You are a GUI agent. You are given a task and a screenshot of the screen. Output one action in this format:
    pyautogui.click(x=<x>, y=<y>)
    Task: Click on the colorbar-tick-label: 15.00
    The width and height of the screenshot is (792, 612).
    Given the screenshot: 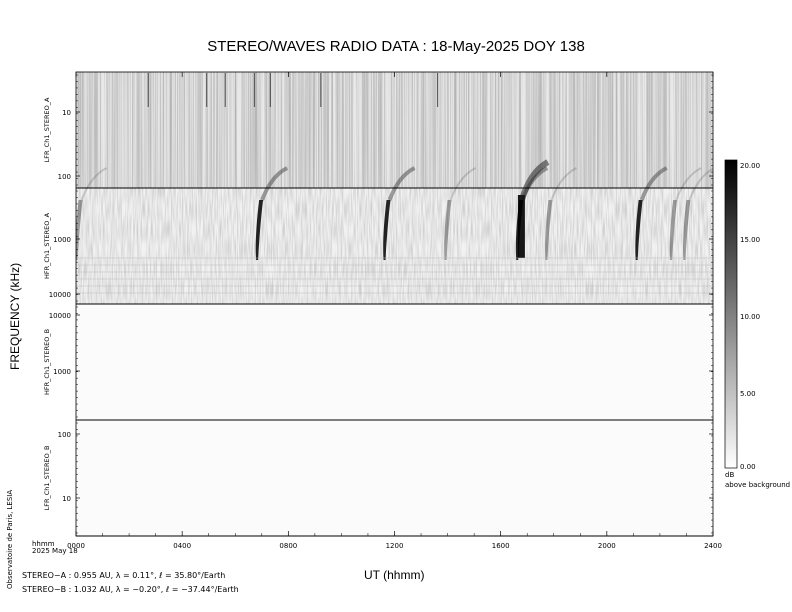 What is the action you would take?
    pyautogui.click(x=750, y=240)
    